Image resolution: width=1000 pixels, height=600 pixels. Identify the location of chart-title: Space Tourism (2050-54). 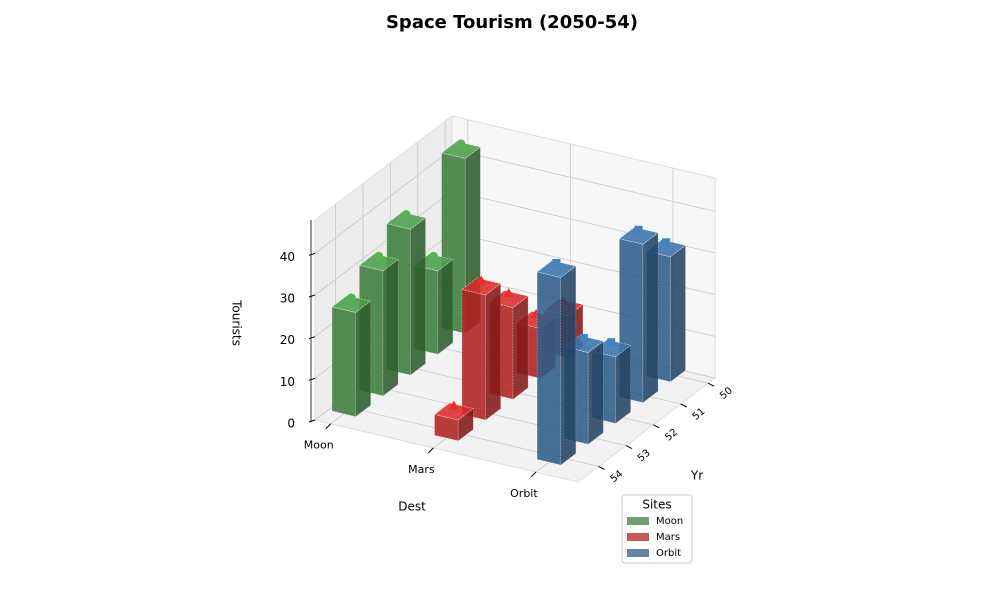
(512, 22).